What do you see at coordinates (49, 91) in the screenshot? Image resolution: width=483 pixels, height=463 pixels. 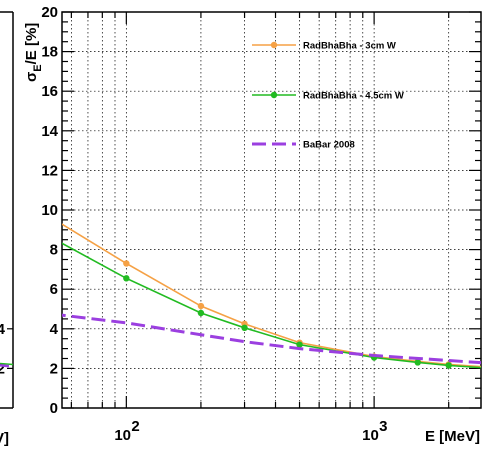 I see `y-tick-label: 16` at bounding box center [49, 91].